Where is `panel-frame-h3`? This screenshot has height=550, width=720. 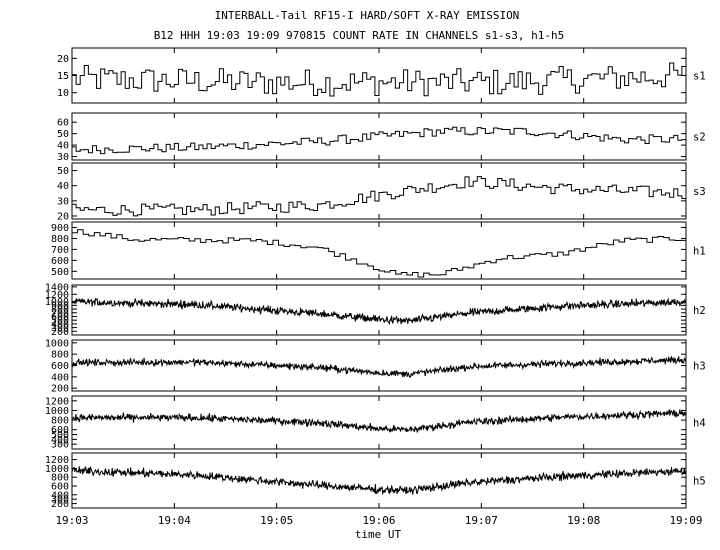 panel-frame-h3 is located at coordinates (379, 365).